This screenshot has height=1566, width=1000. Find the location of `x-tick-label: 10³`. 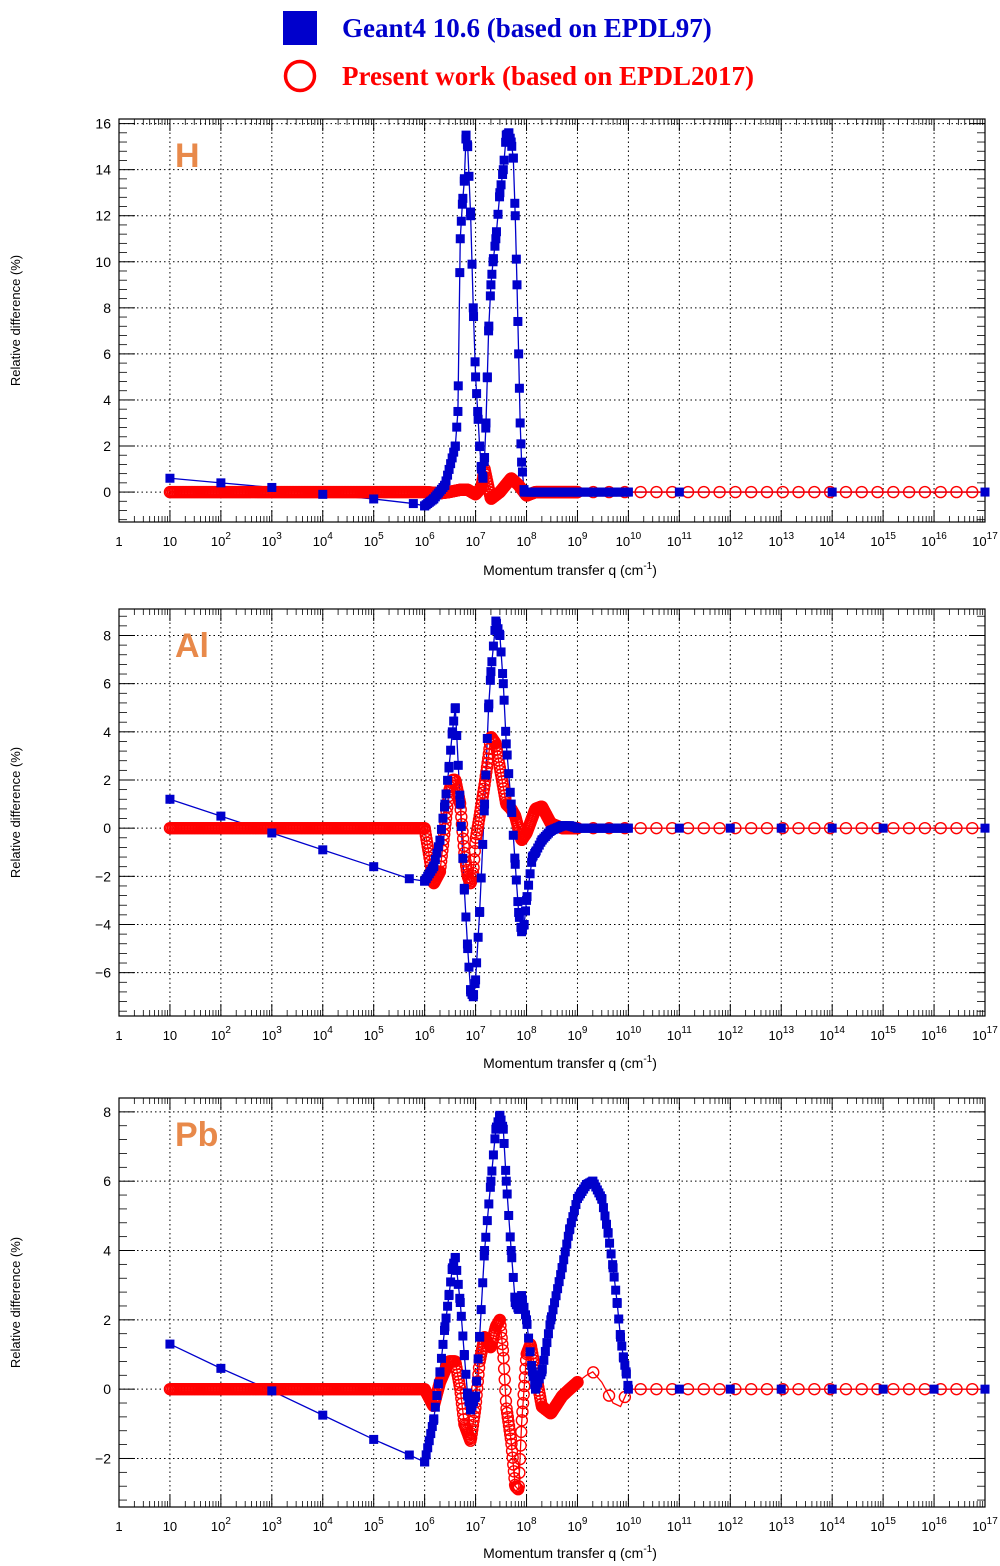

x-tick-label: 10³ is located at coordinates (272, 1525).